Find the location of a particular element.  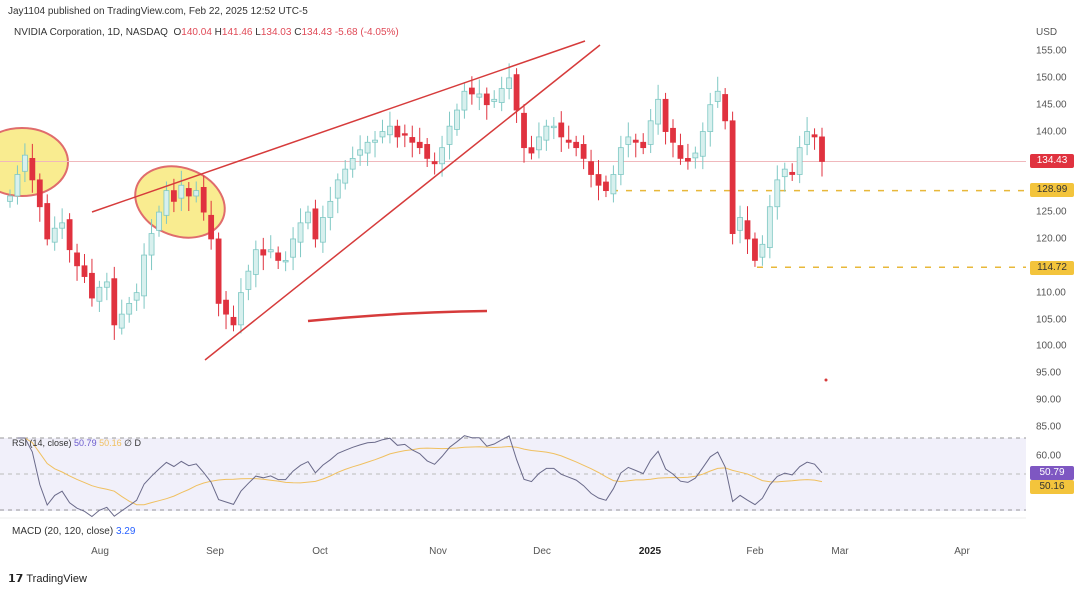

close-value: 134.43 is located at coordinates (317, 32).